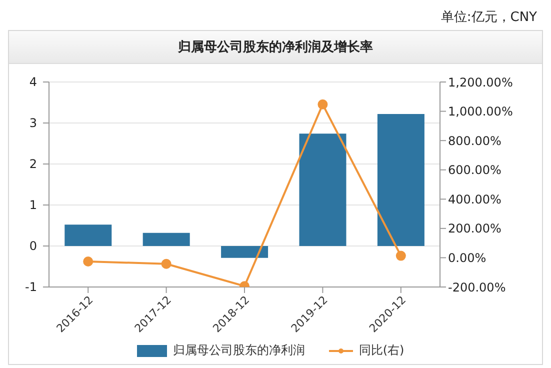 The width and height of the screenshot is (551, 368). Describe the element at coordinates (33, 82) in the screenshot. I see `y-tick-label: 4` at that location.